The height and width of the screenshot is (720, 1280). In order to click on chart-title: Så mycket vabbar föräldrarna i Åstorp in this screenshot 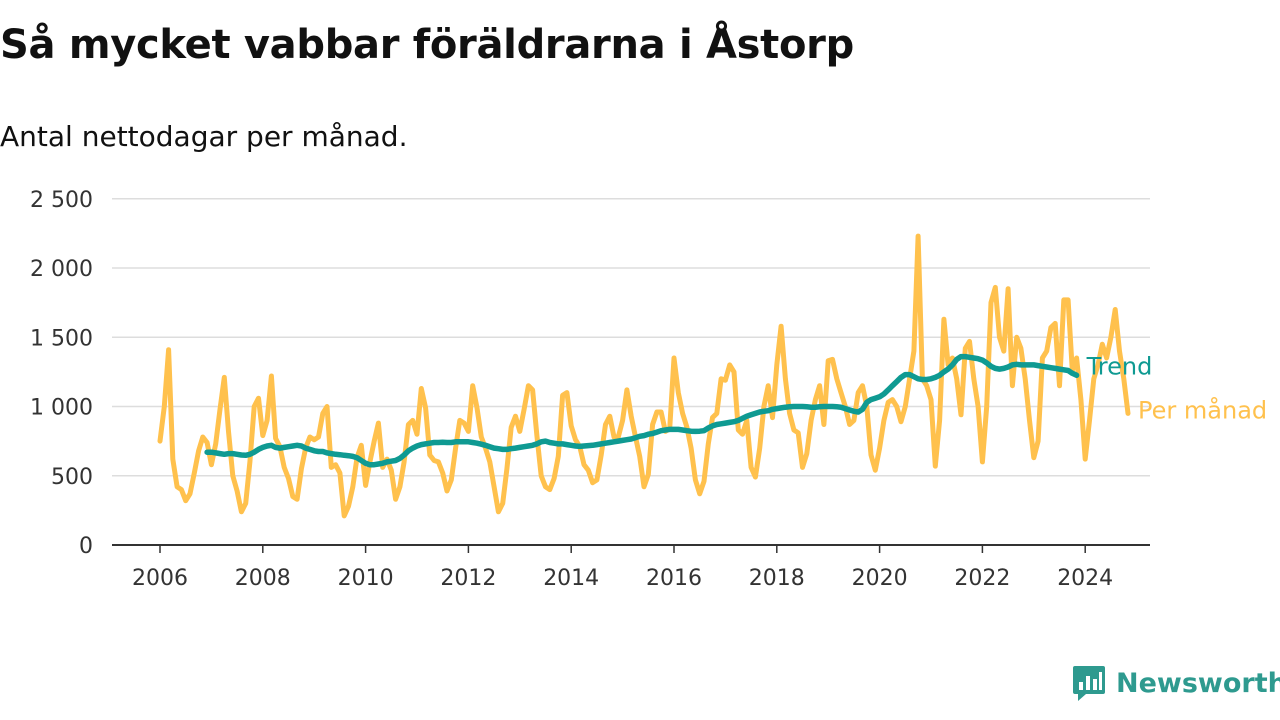, I will do `click(427, 45)`.